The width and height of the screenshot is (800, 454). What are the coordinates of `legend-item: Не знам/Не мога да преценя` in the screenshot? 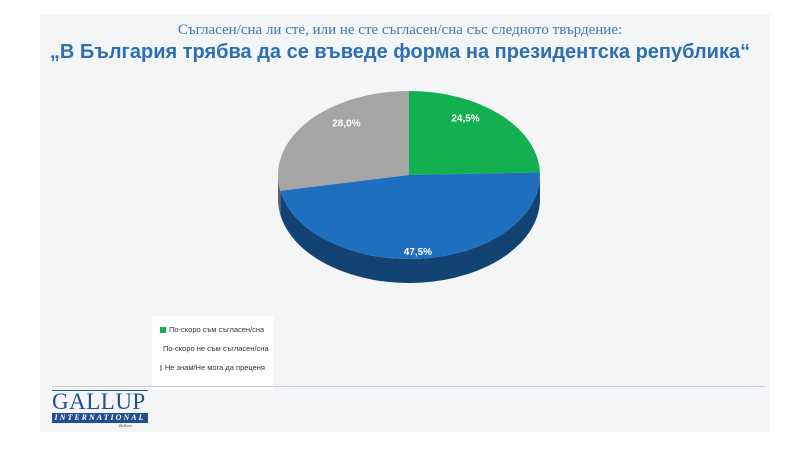 It's located at (212, 367).